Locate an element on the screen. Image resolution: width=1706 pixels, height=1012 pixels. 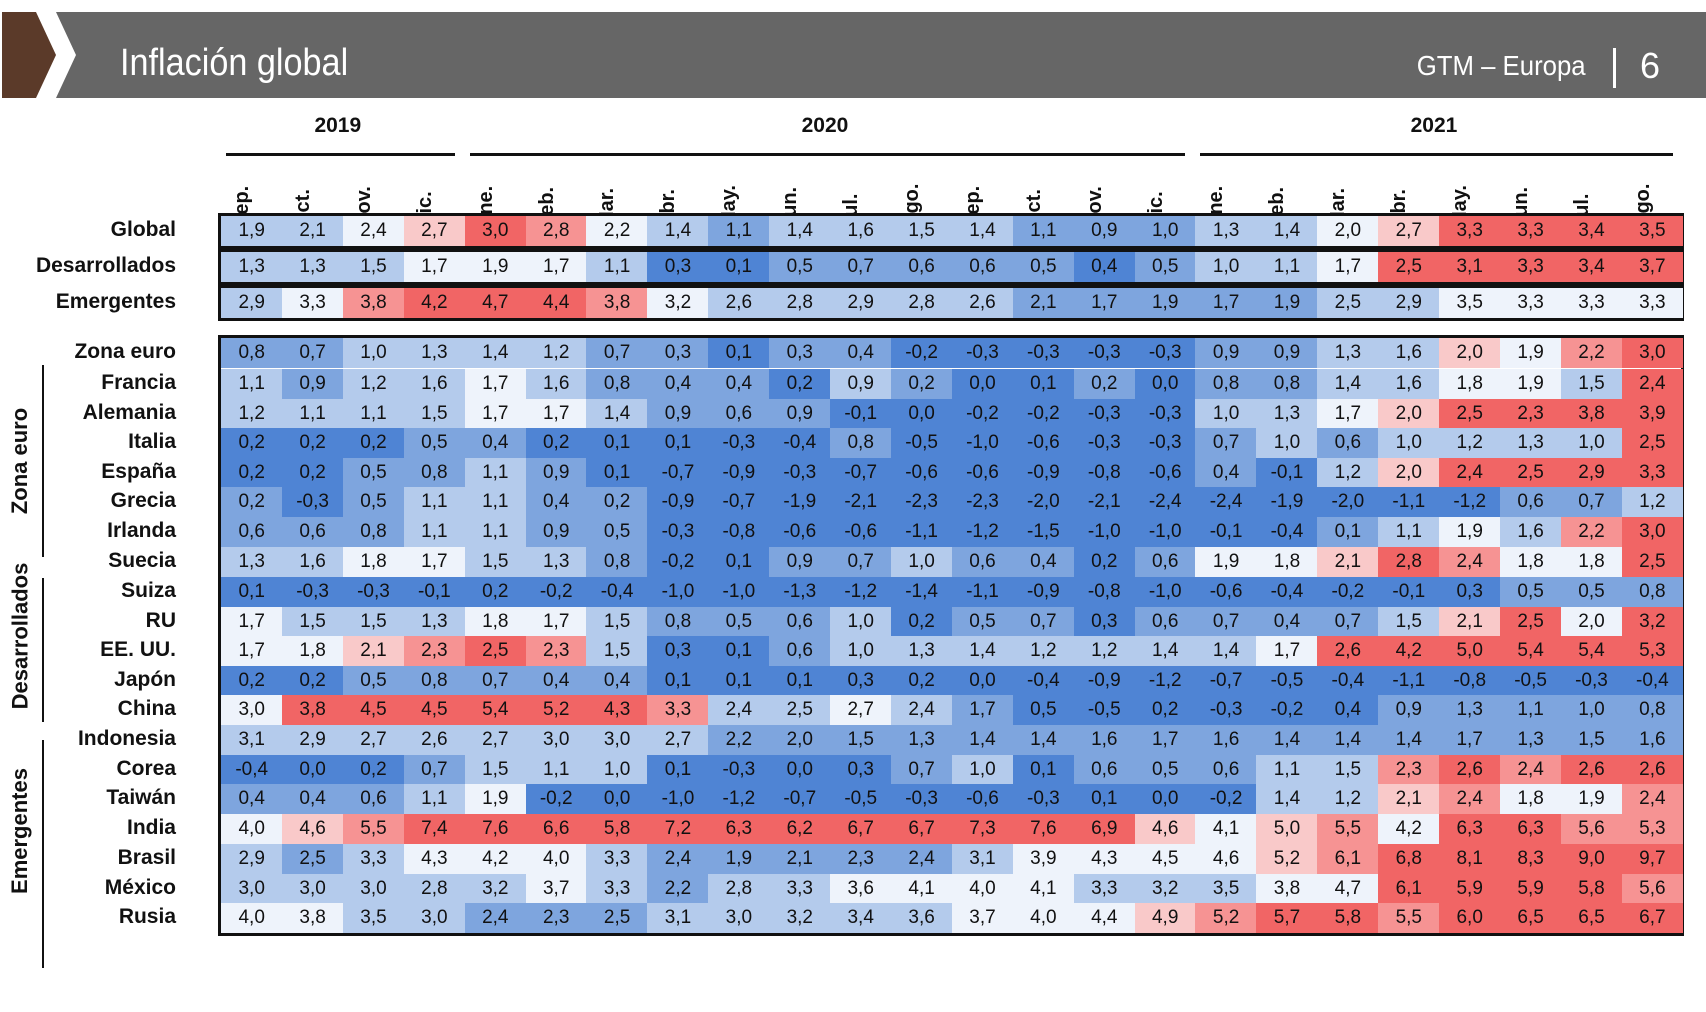
group-bracket is located at coordinates (43, 854).